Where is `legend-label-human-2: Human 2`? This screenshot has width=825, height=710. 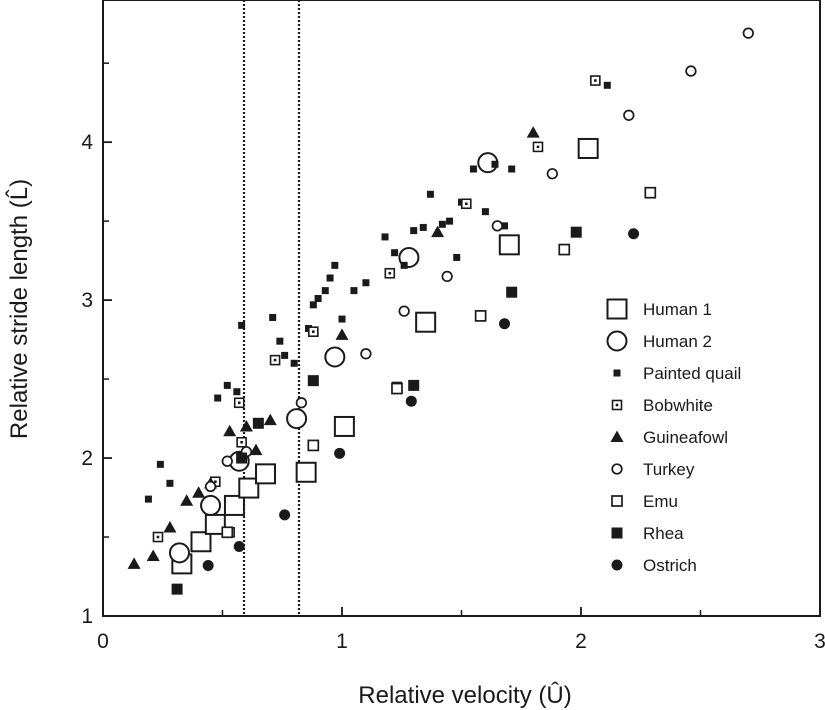 legend-label-human-2: Human 2 is located at coordinates (677, 341).